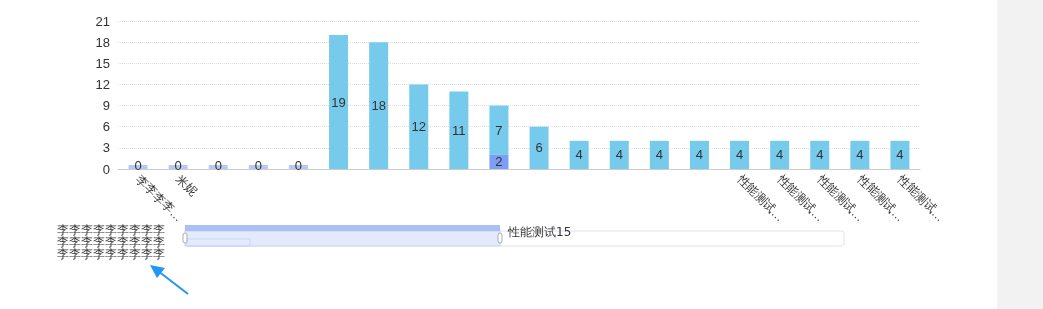 The width and height of the screenshot is (1043, 309). Describe the element at coordinates (499, 162) in the screenshot. I see `data-label: 2` at that location.